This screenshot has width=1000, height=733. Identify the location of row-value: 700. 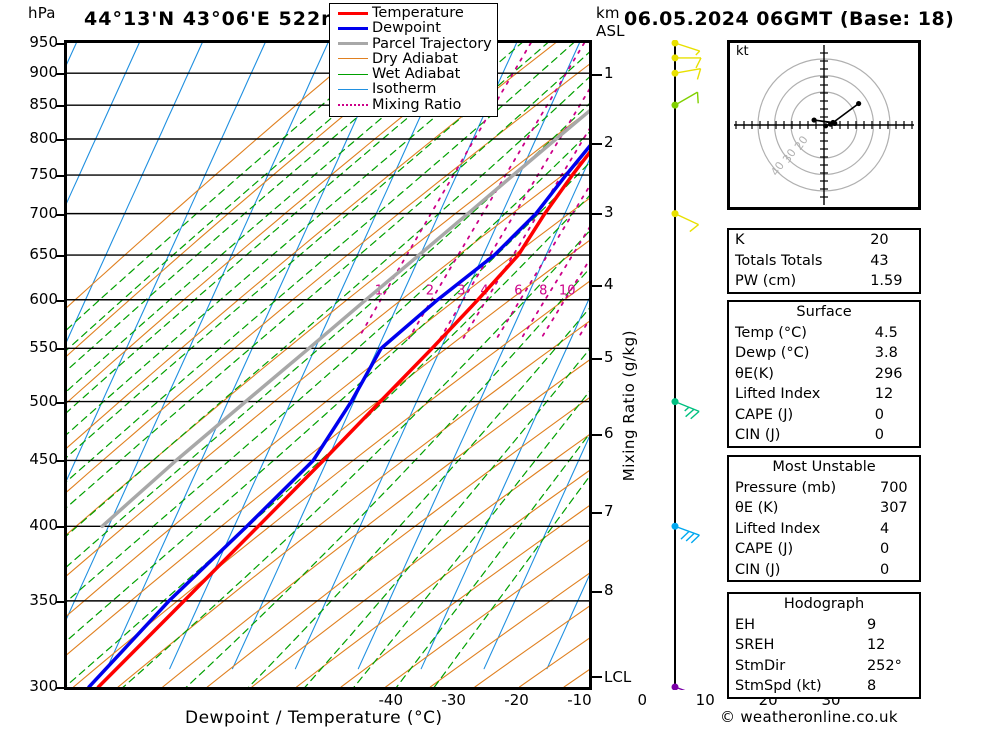
(893, 487).